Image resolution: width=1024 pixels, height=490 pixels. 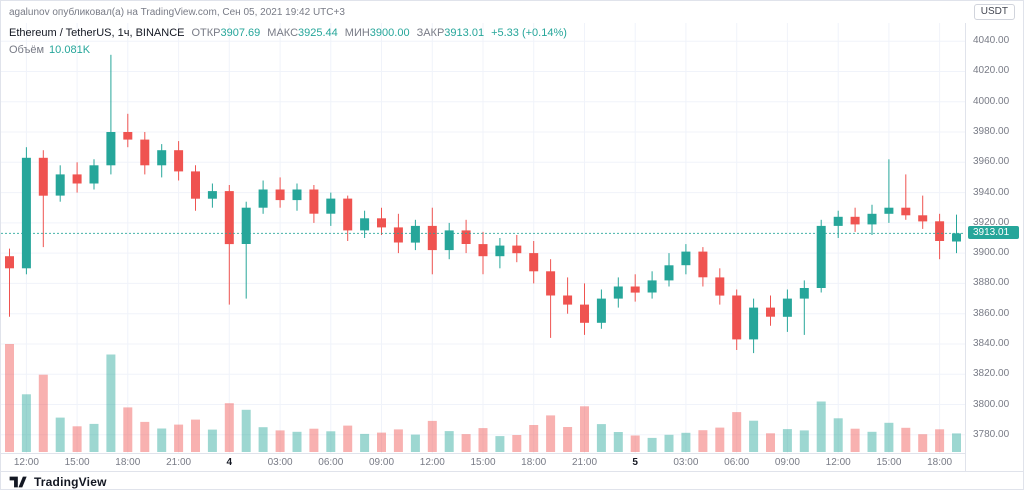 I want to click on volume-value: 10.081K, so click(x=70, y=50).